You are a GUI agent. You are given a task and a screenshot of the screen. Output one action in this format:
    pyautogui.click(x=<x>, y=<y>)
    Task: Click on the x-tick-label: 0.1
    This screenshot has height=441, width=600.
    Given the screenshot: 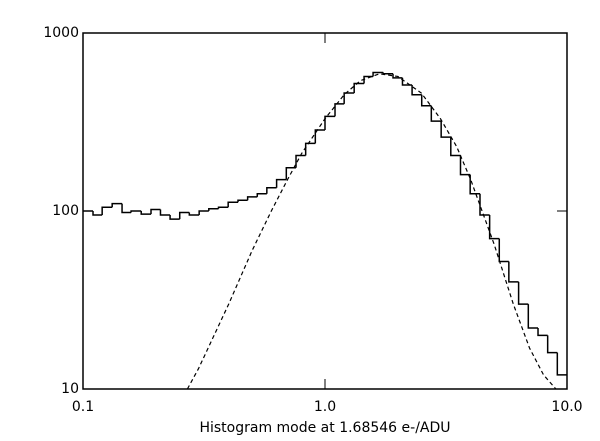 What is the action you would take?
    pyautogui.click(x=83, y=407)
    